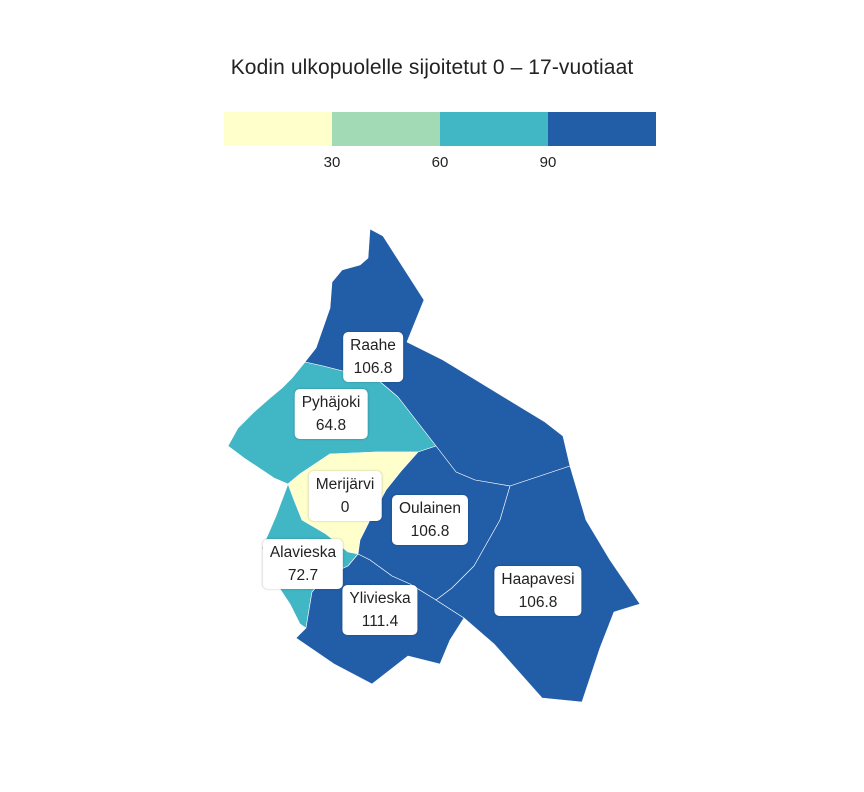 This screenshot has width=864, height=792. Describe the element at coordinates (380, 610) in the screenshot. I see `map-label-ylivieska: Ylivieska 111.4` at that location.